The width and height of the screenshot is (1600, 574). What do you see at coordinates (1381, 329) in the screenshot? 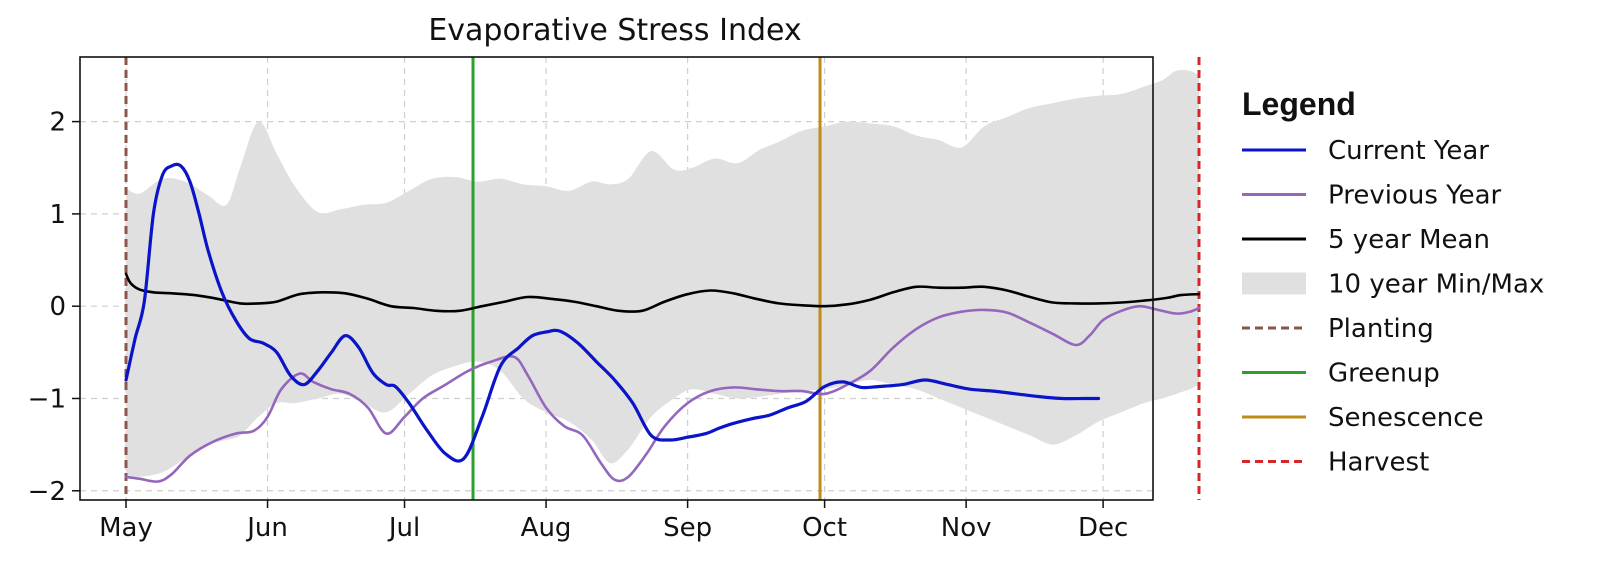
I see `legend-label-planting: Planting` at bounding box center [1381, 329].